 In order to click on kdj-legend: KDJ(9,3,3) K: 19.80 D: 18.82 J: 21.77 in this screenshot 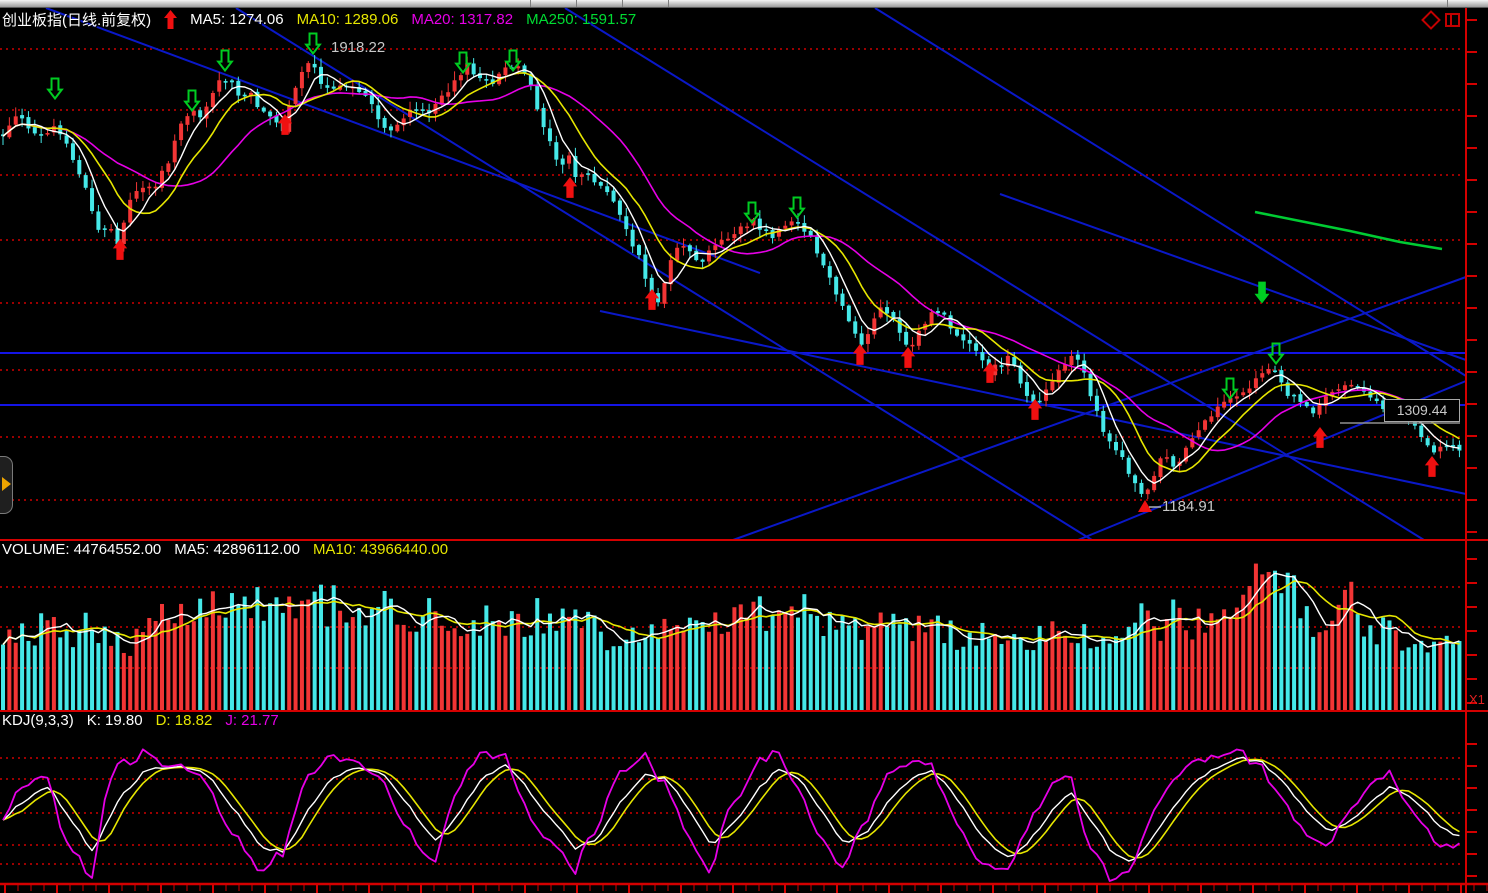, I will do `click(140, 720)`.